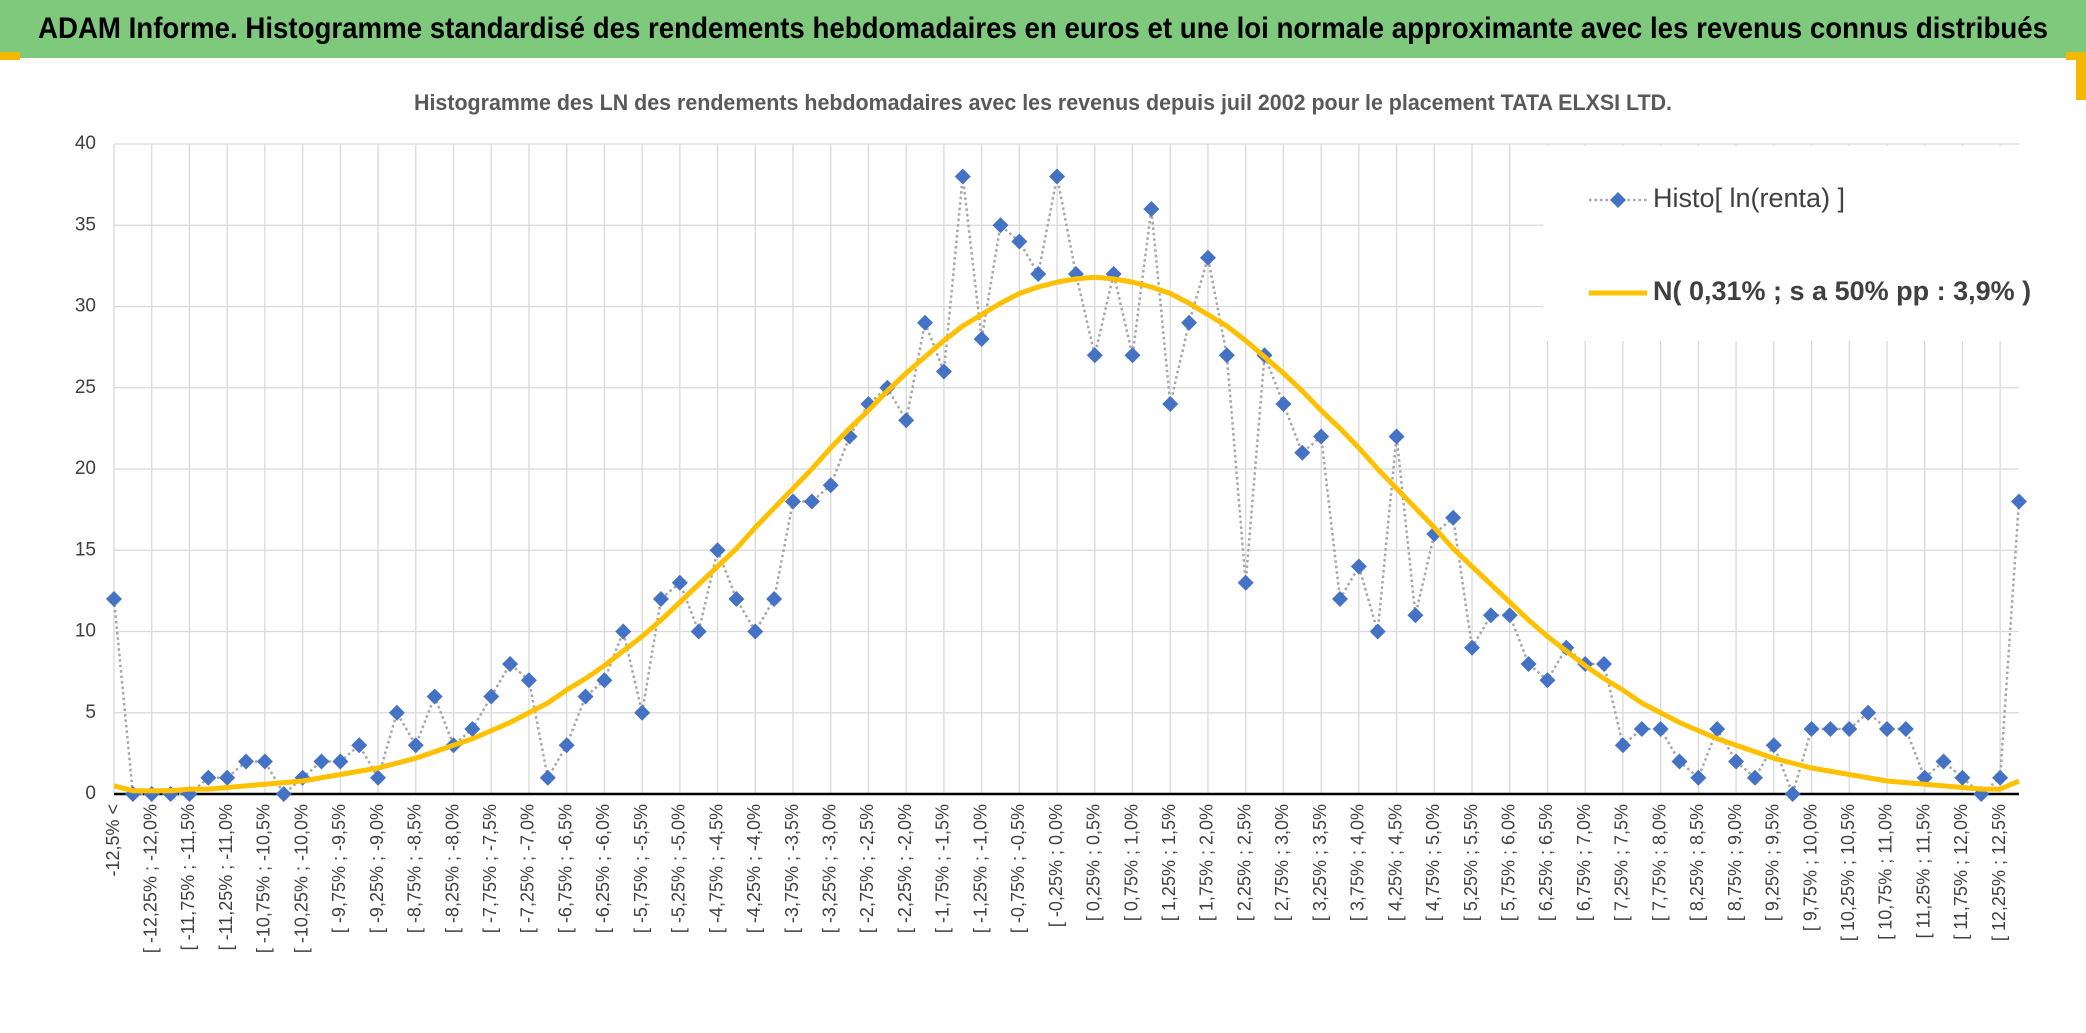 This screenshot has width=2086, height=1033. Describe the element at coordinates (85, 306) in the screenshot. I see `y-tick-label: 30` at that location.